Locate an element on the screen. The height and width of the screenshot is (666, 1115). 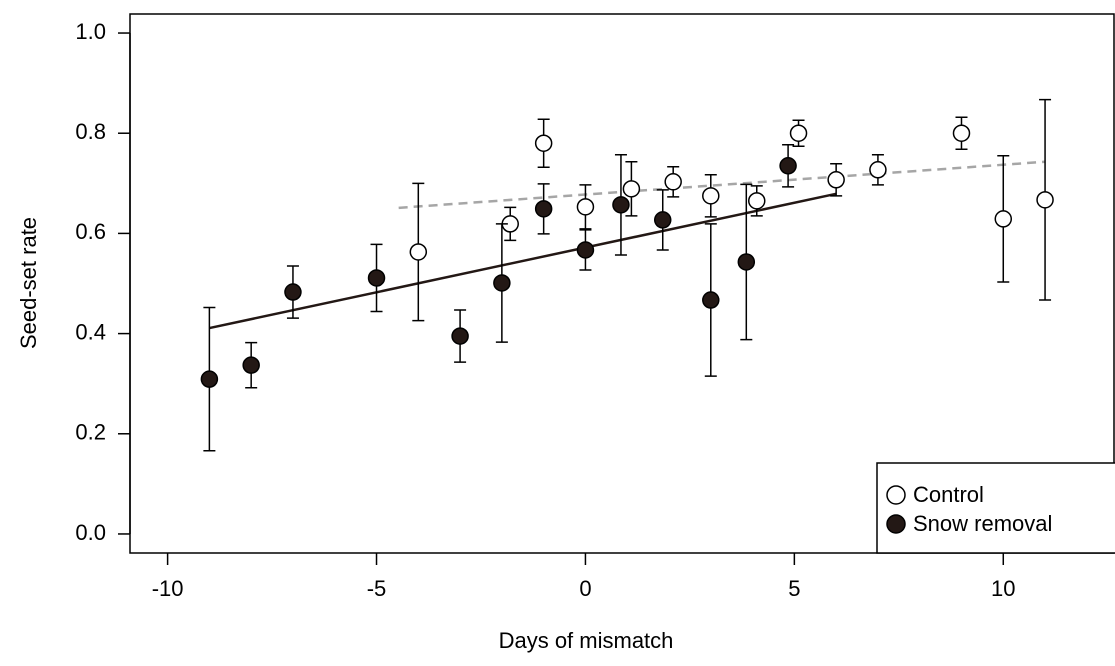
x-tick-label: 5 is located at coordinates (794, 588).